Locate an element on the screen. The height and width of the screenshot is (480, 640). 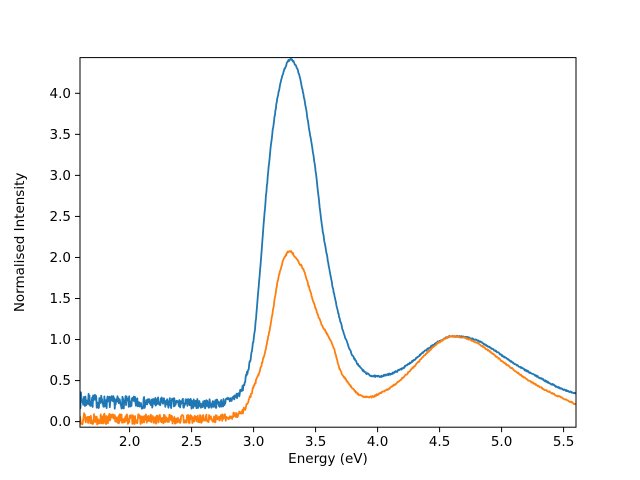
x-axis-label: Energy (eV) is located at coordinates (328, 459).